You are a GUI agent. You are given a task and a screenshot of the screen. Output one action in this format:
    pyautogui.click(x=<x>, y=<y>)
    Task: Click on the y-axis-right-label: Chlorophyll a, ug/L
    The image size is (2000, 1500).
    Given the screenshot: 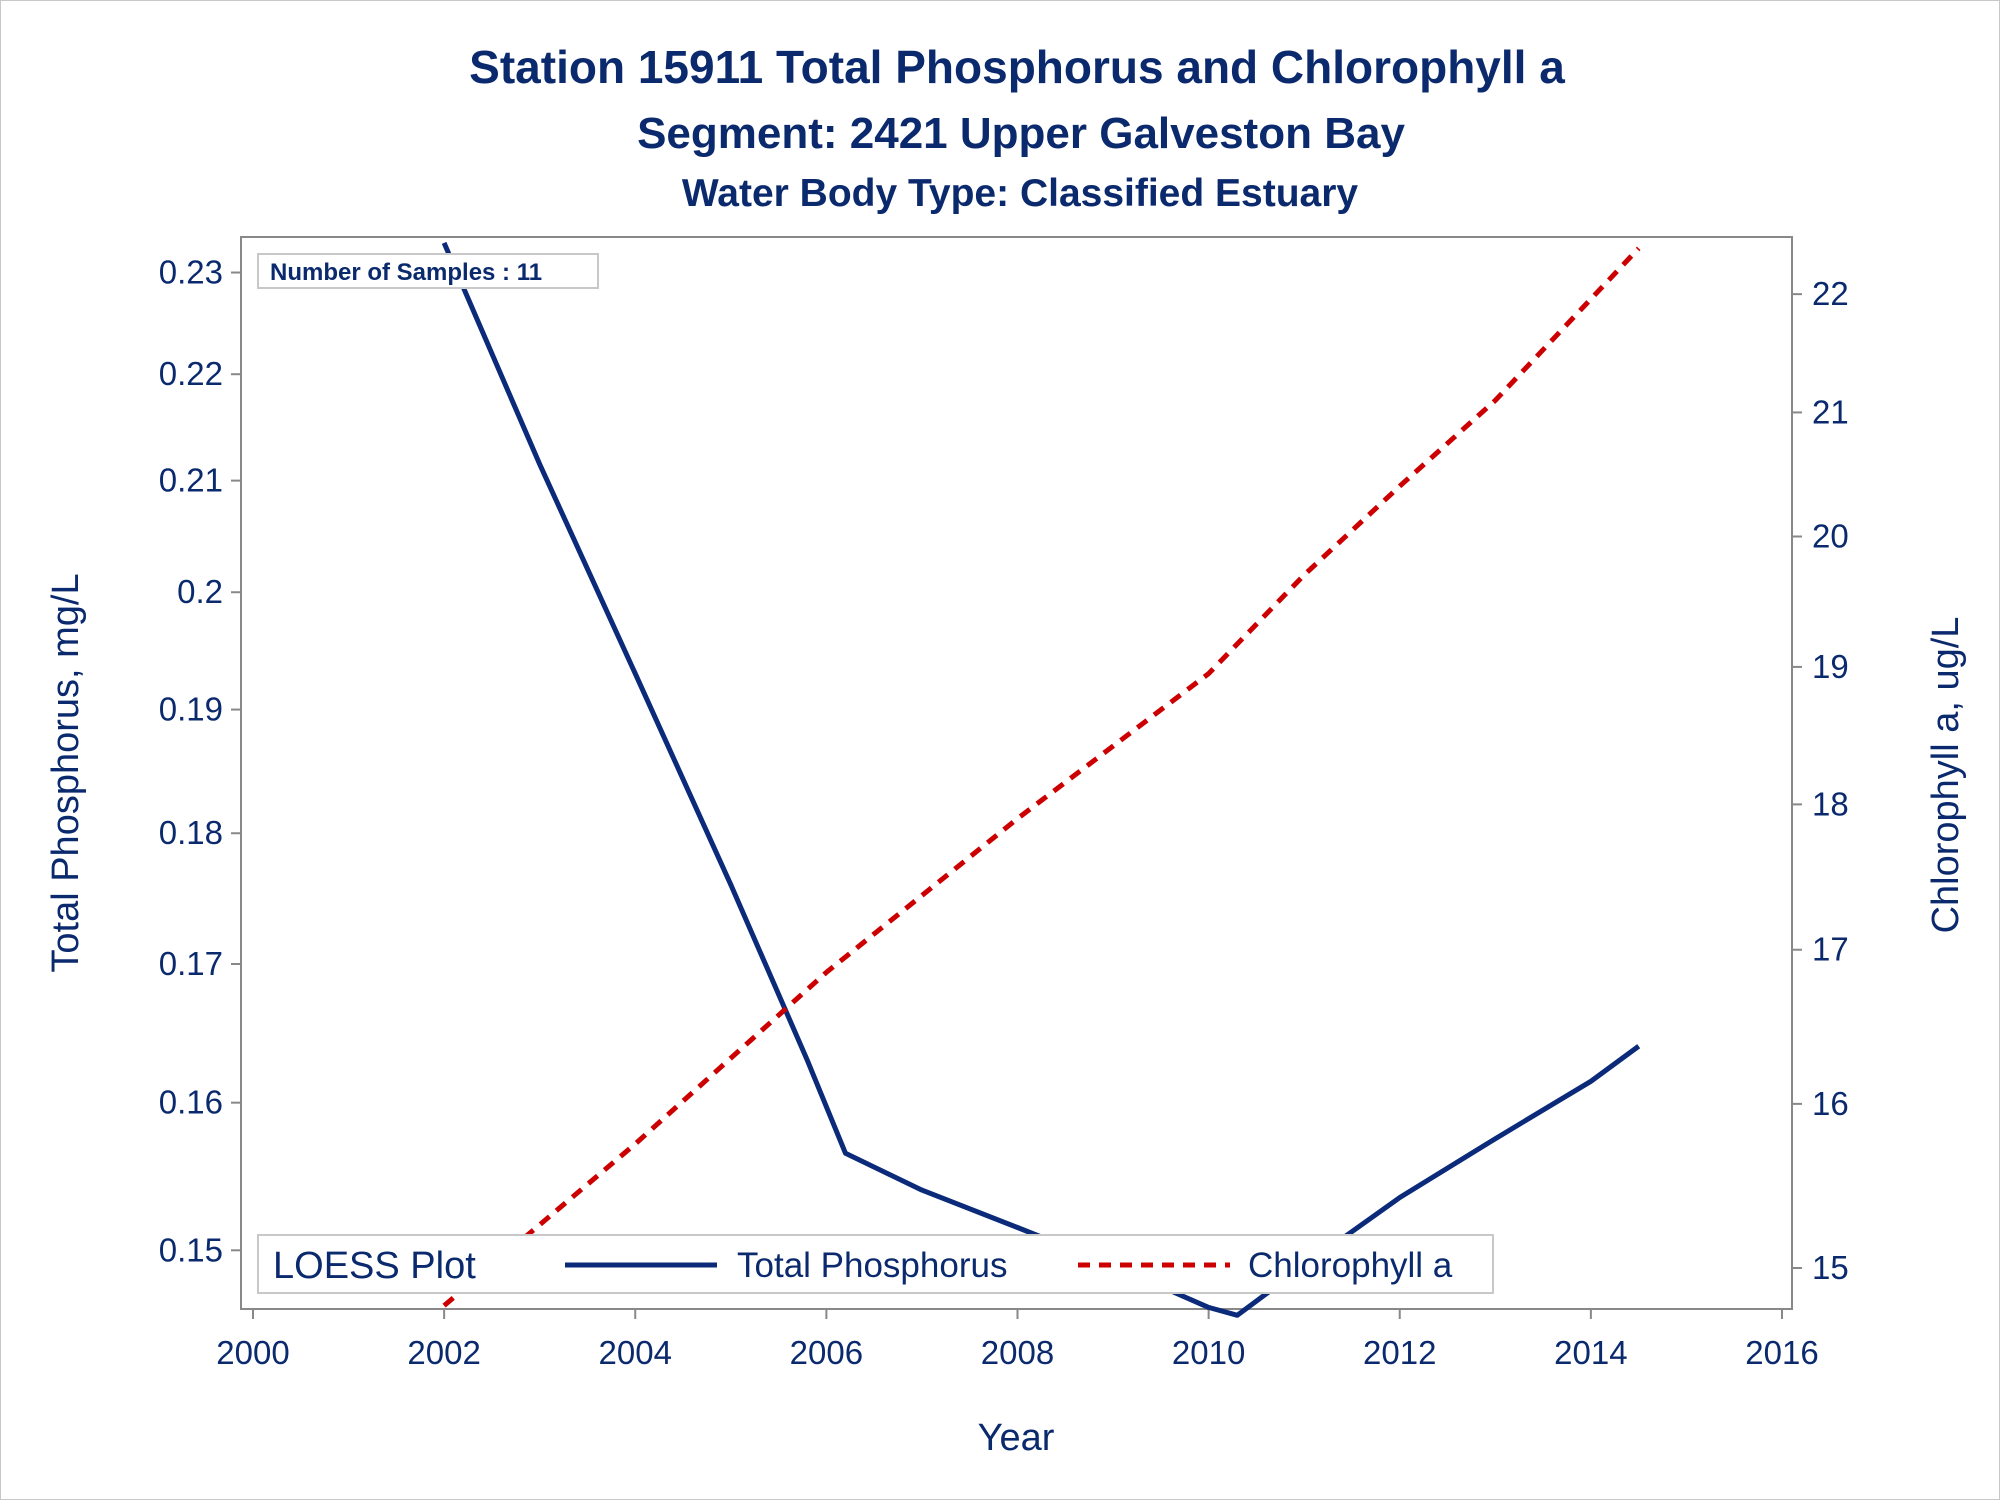 What is the action you would take?
    pyautogui.click(x=1946, y=775)
    